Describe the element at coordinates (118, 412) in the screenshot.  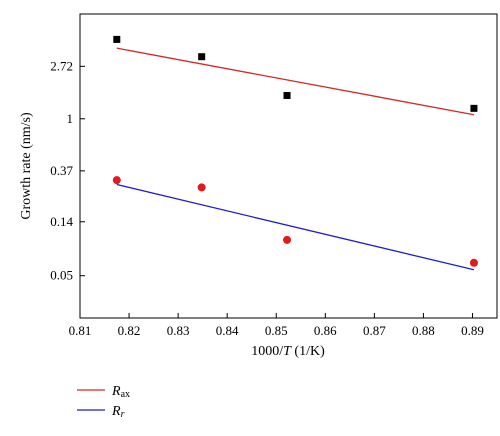
I see `legend-label-rr: Rr` at that location.